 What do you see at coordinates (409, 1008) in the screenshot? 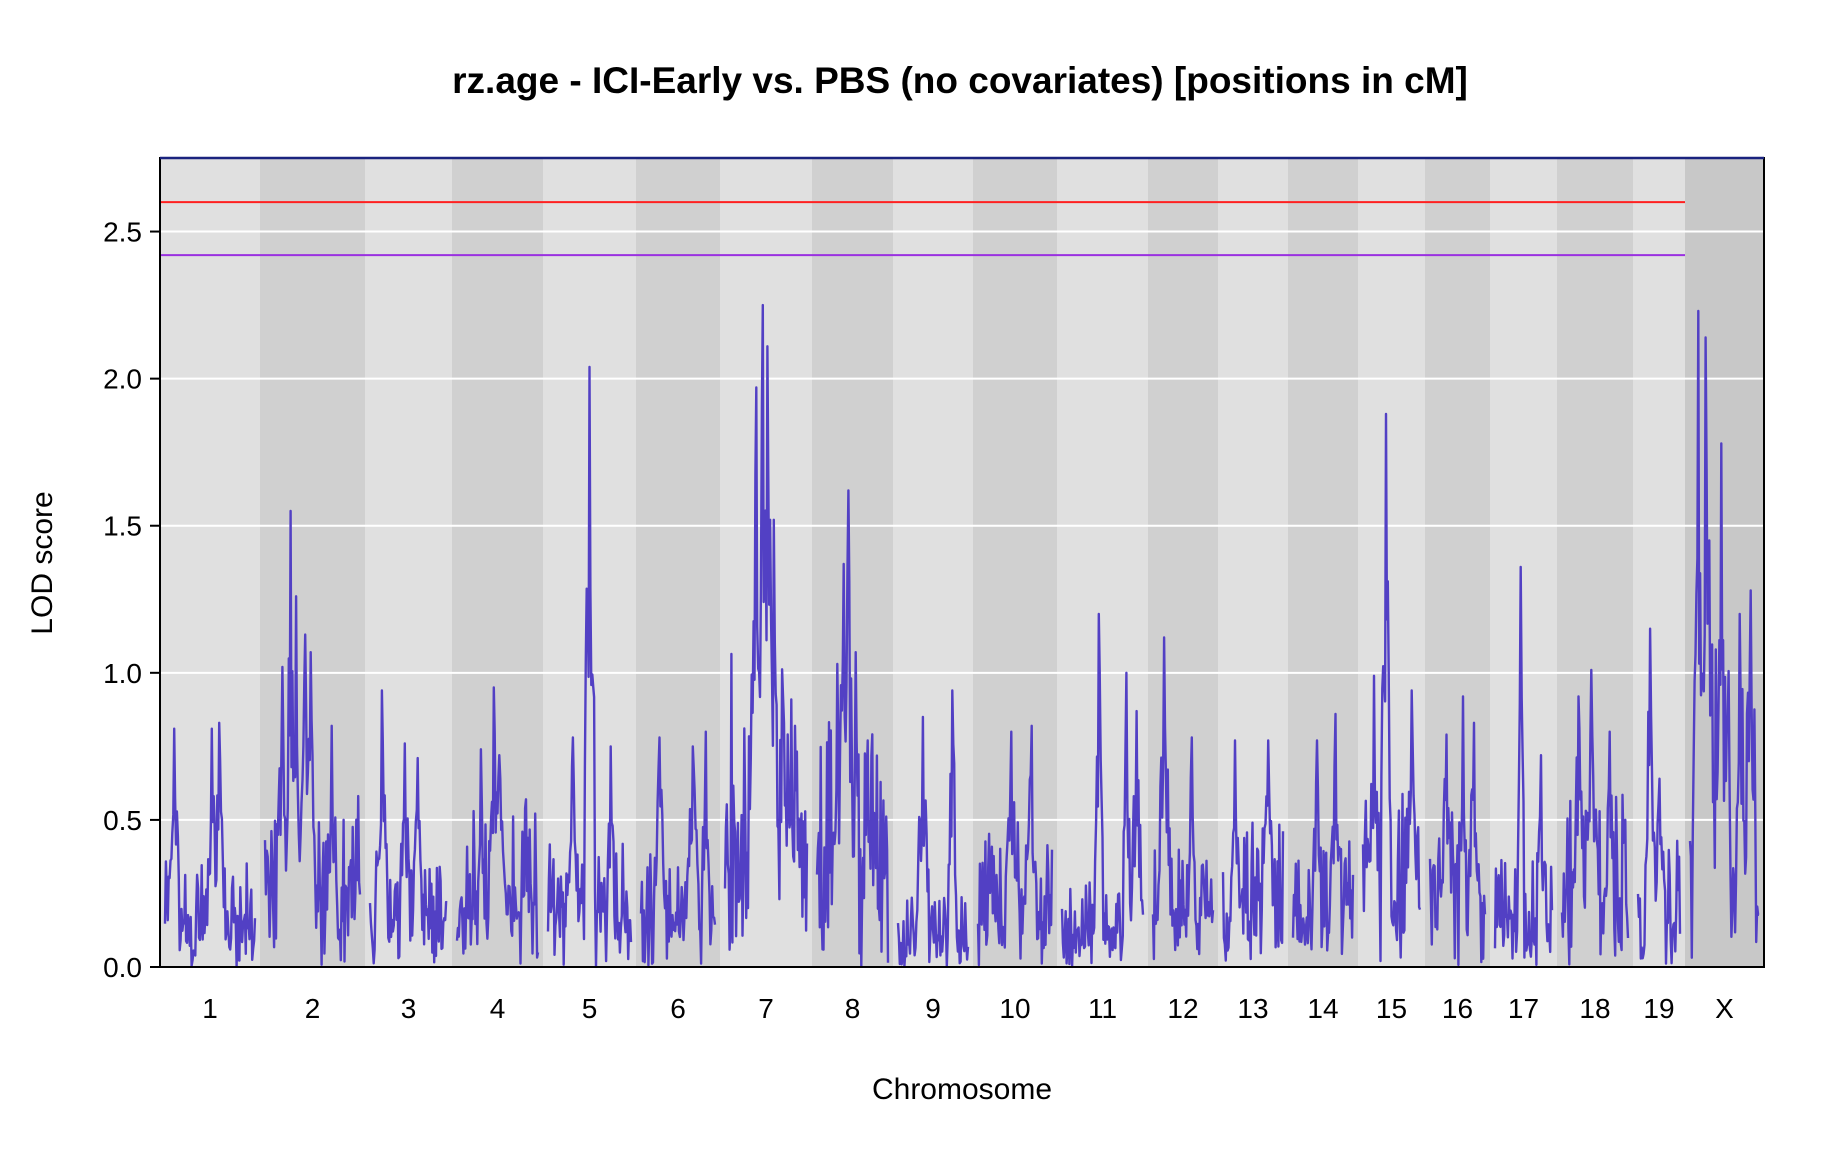
I see `x-tick-label-chr-3: 3` at bounding box center [409, 1008].